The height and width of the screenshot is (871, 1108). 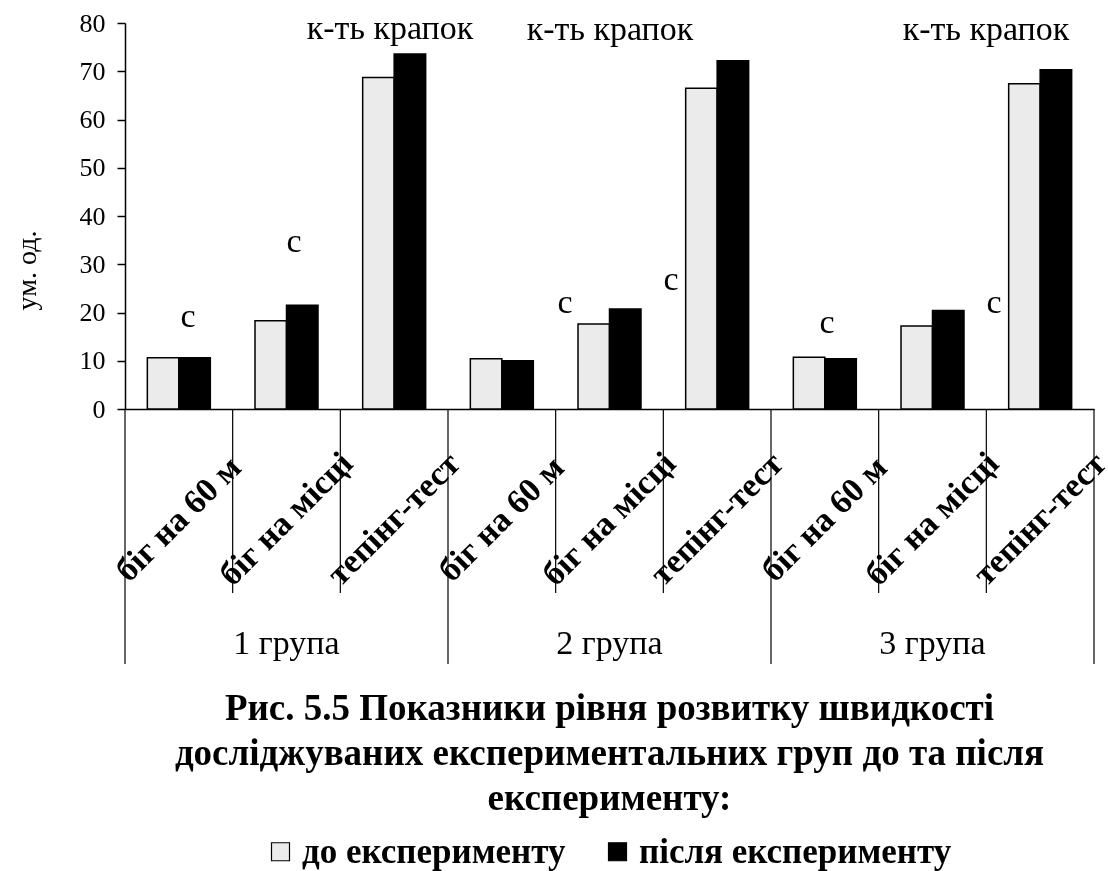 What do you see at coordinates (92, 216) in the screenshot?
I see `y-tick-label: 40` at bounding box center [92, 216].